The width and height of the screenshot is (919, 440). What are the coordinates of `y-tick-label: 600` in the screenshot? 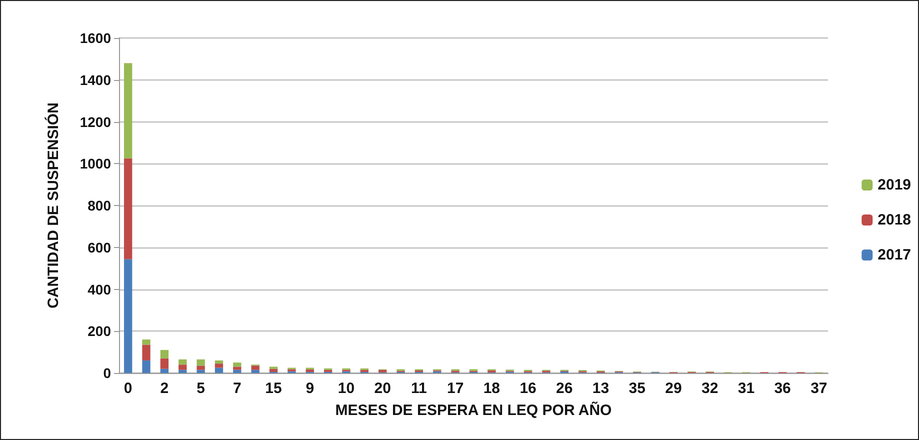 It's located at (100, 247).